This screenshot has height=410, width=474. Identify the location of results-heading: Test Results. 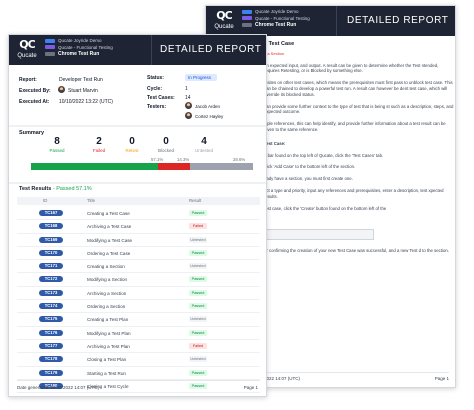
(35, 189).